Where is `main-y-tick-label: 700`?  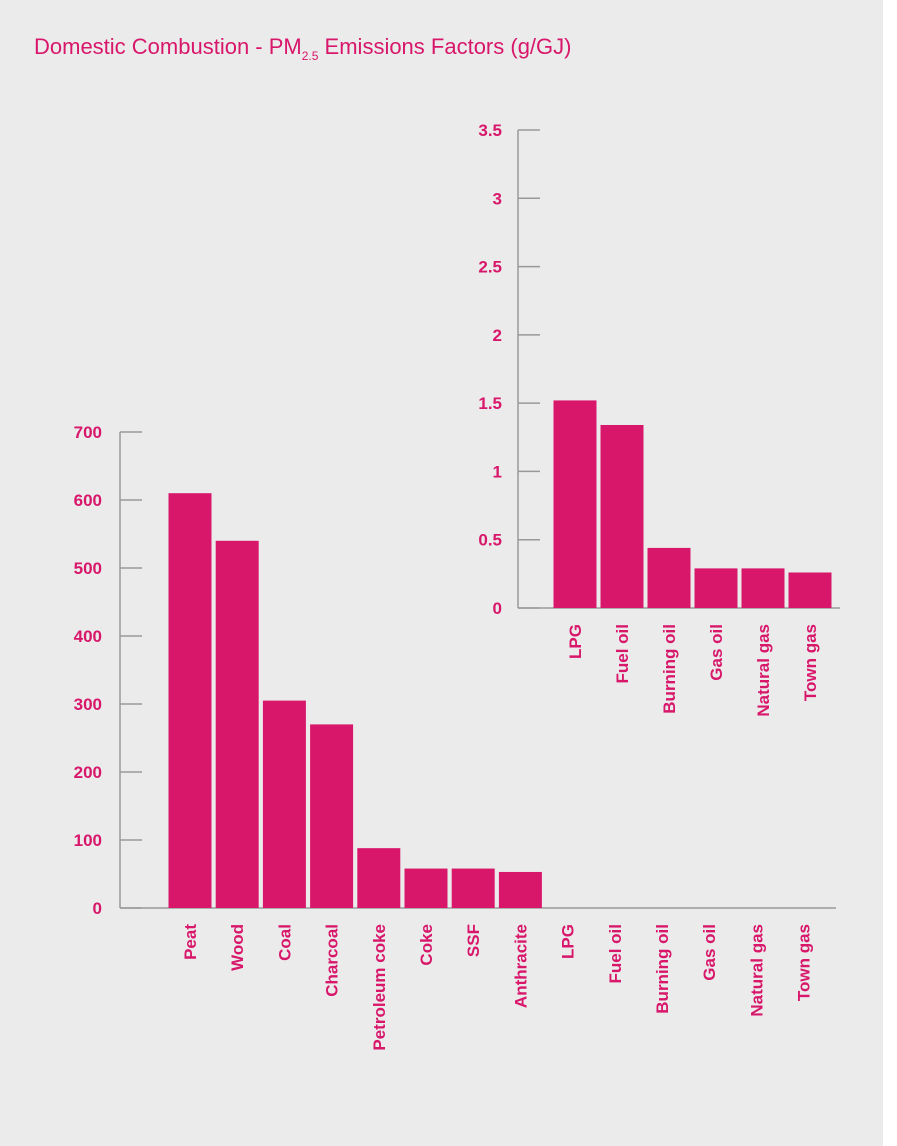
main-y-tick-label: 700 is located at coordinates (88, 432).